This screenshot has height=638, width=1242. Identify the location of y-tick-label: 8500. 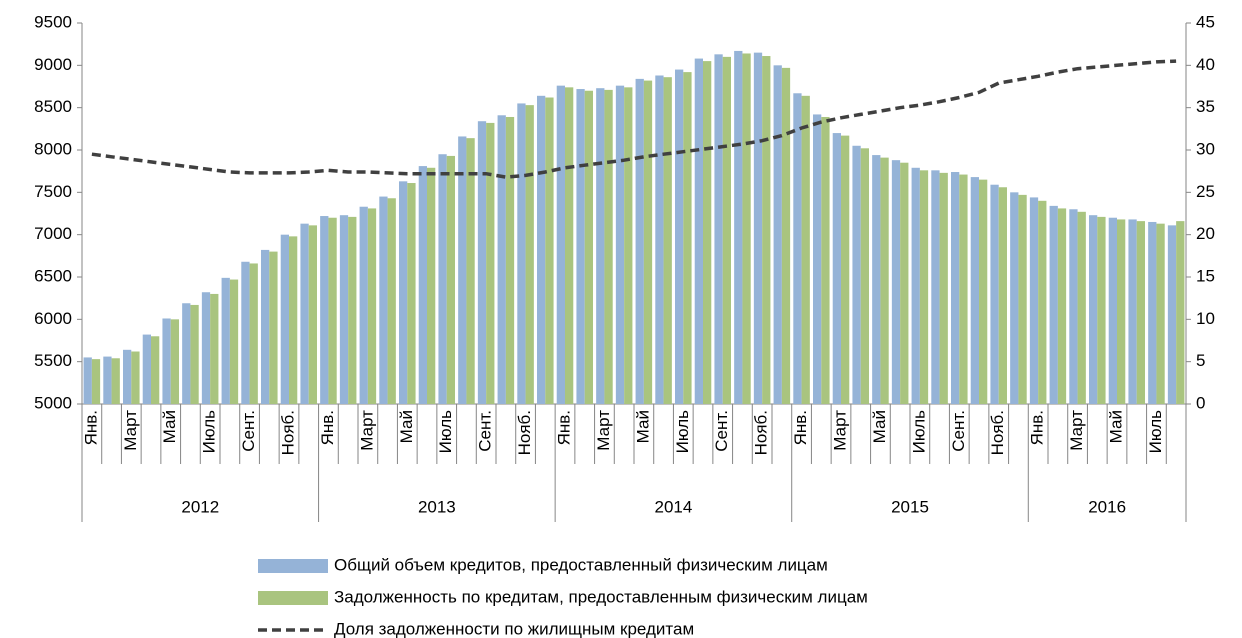
(53, 106).